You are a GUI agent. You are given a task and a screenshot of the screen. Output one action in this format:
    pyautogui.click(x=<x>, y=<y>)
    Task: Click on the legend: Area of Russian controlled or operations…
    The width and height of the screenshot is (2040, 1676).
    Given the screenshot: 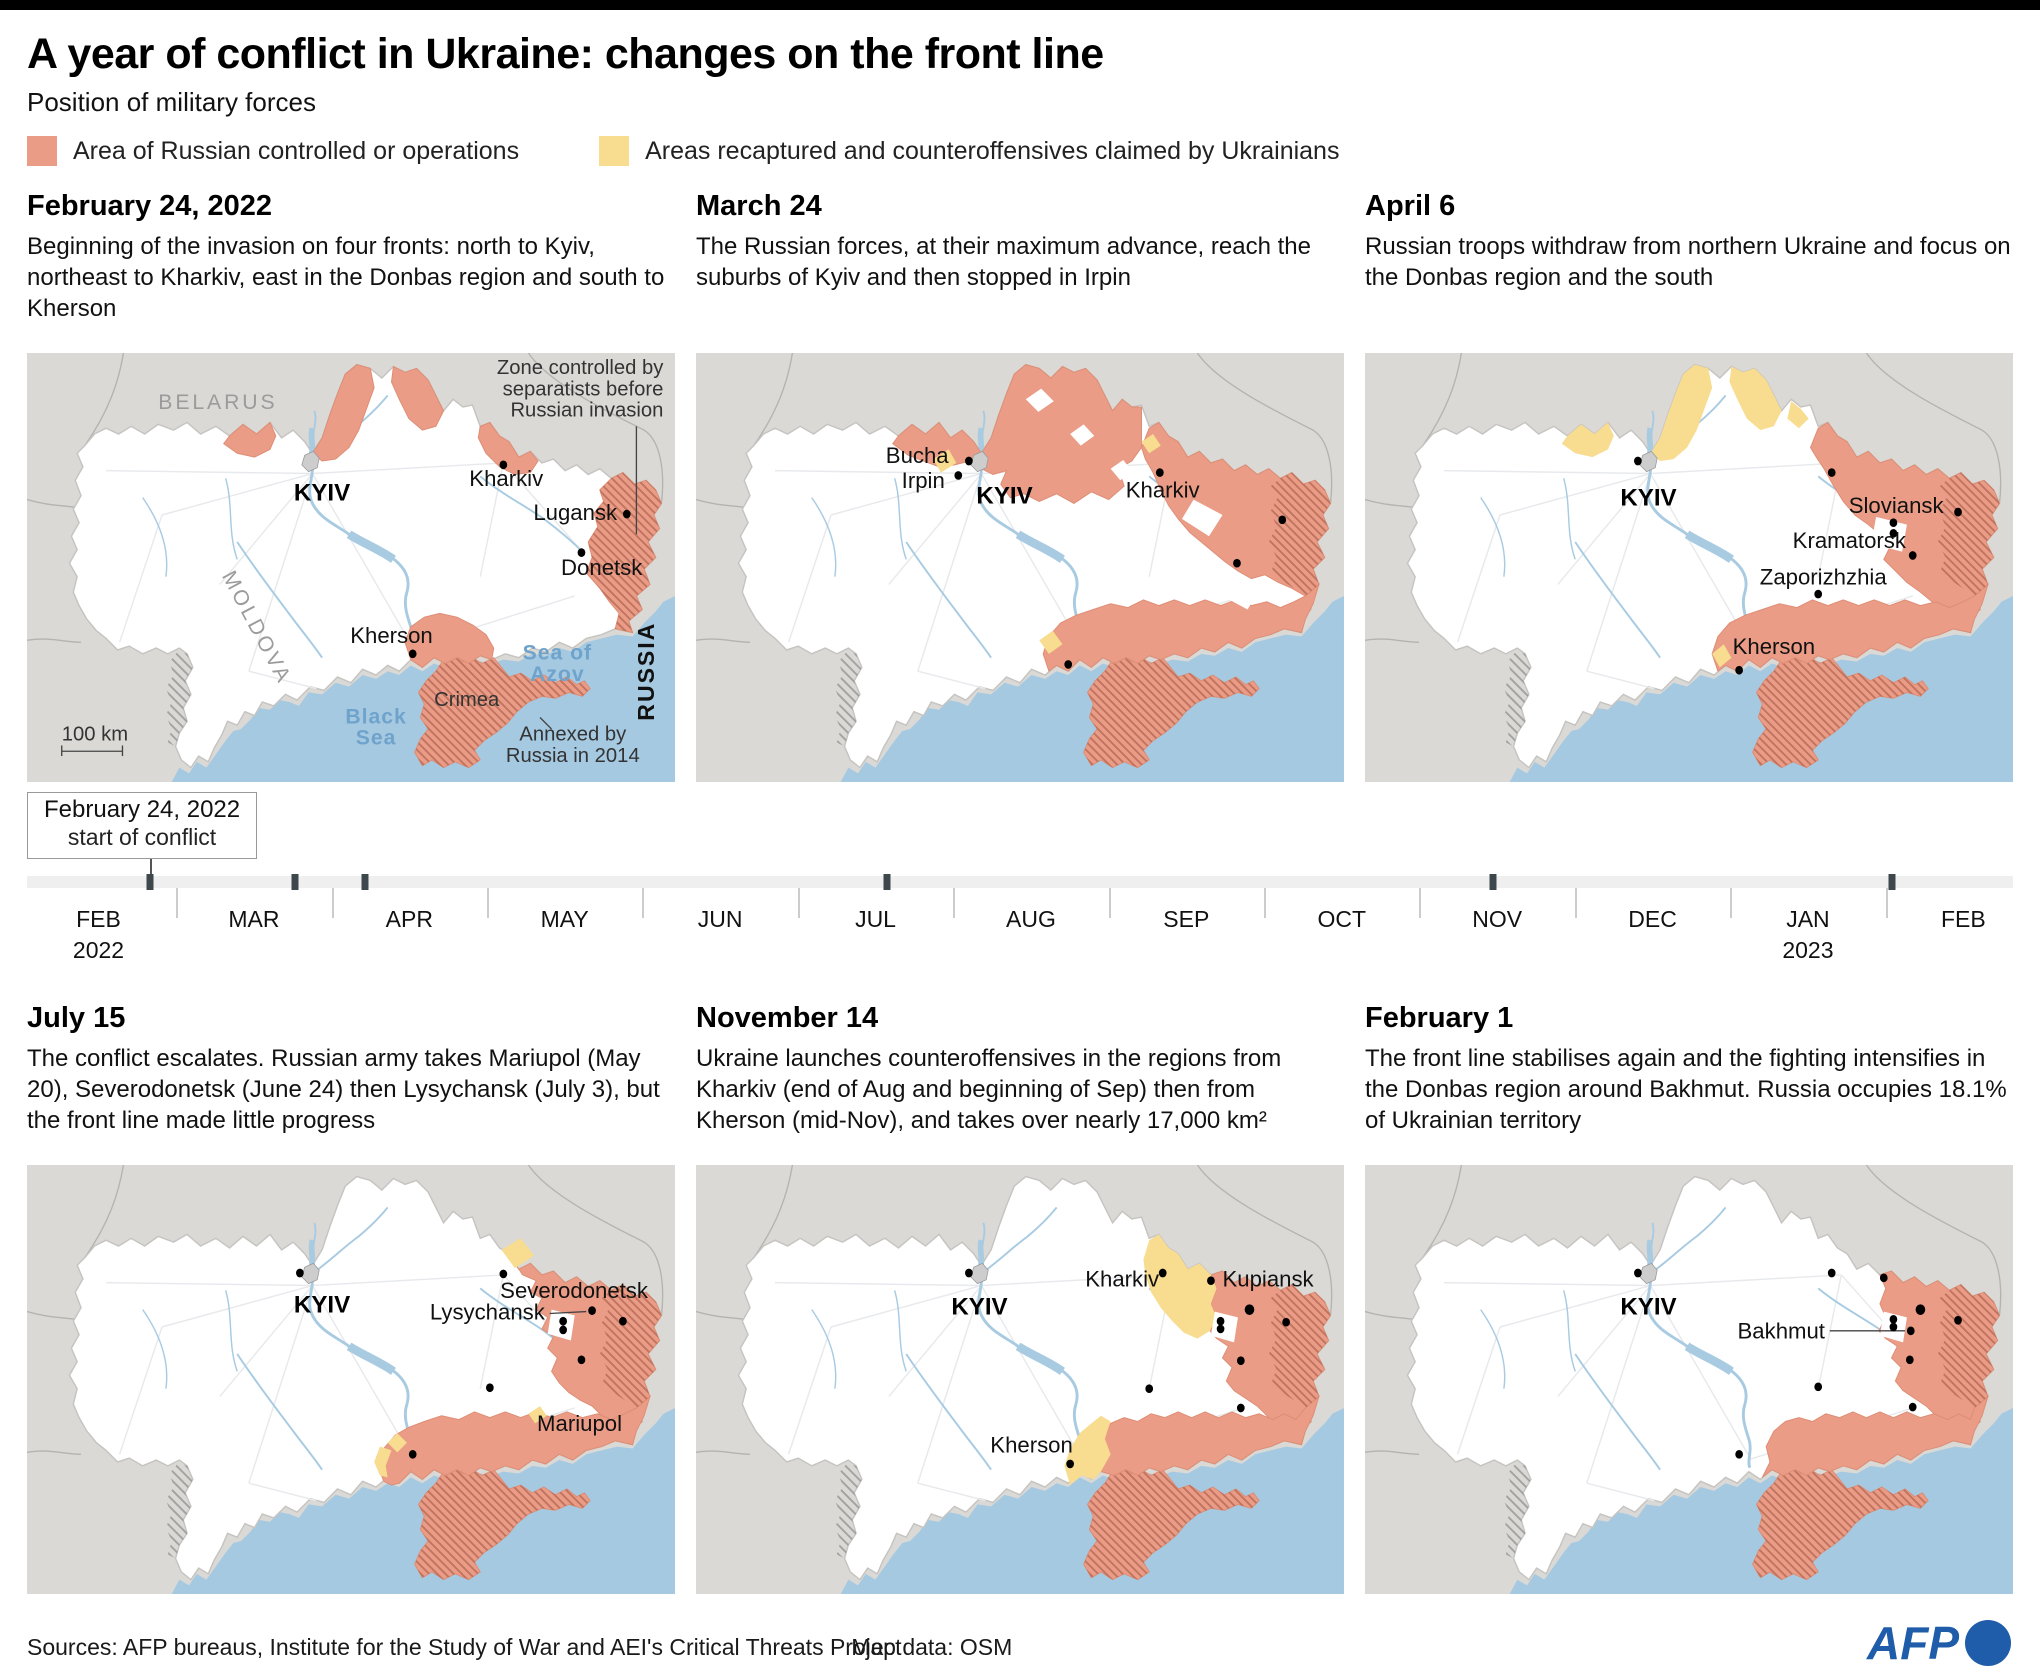 What is the action you would take?
    pyautogui.click(x=1020, y=151)
    